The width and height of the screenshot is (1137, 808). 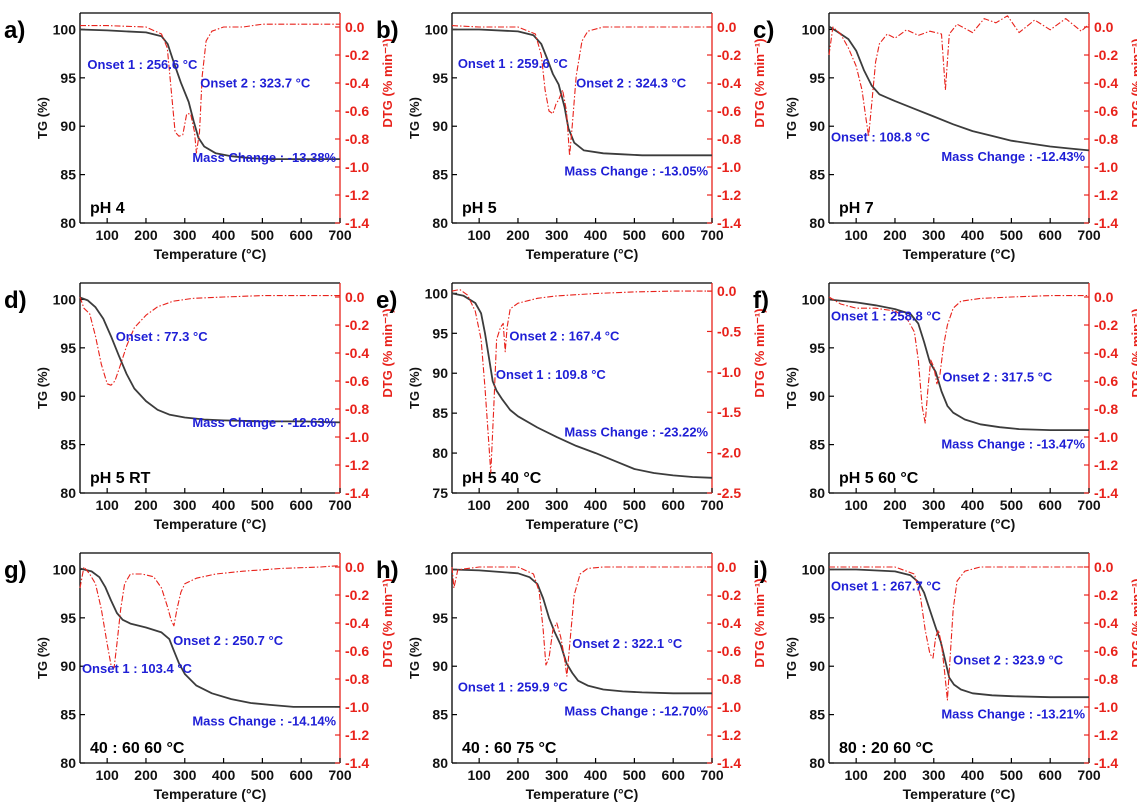 I want to click on annotation-label: Onset 2 : 250.7 °C, so click(x=228, y=640).